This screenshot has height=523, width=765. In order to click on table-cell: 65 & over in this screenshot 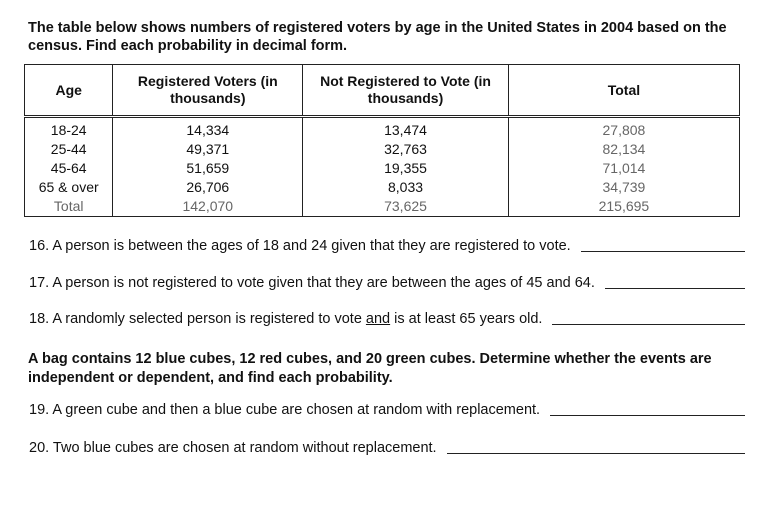, I will do `click(68, 187)`.